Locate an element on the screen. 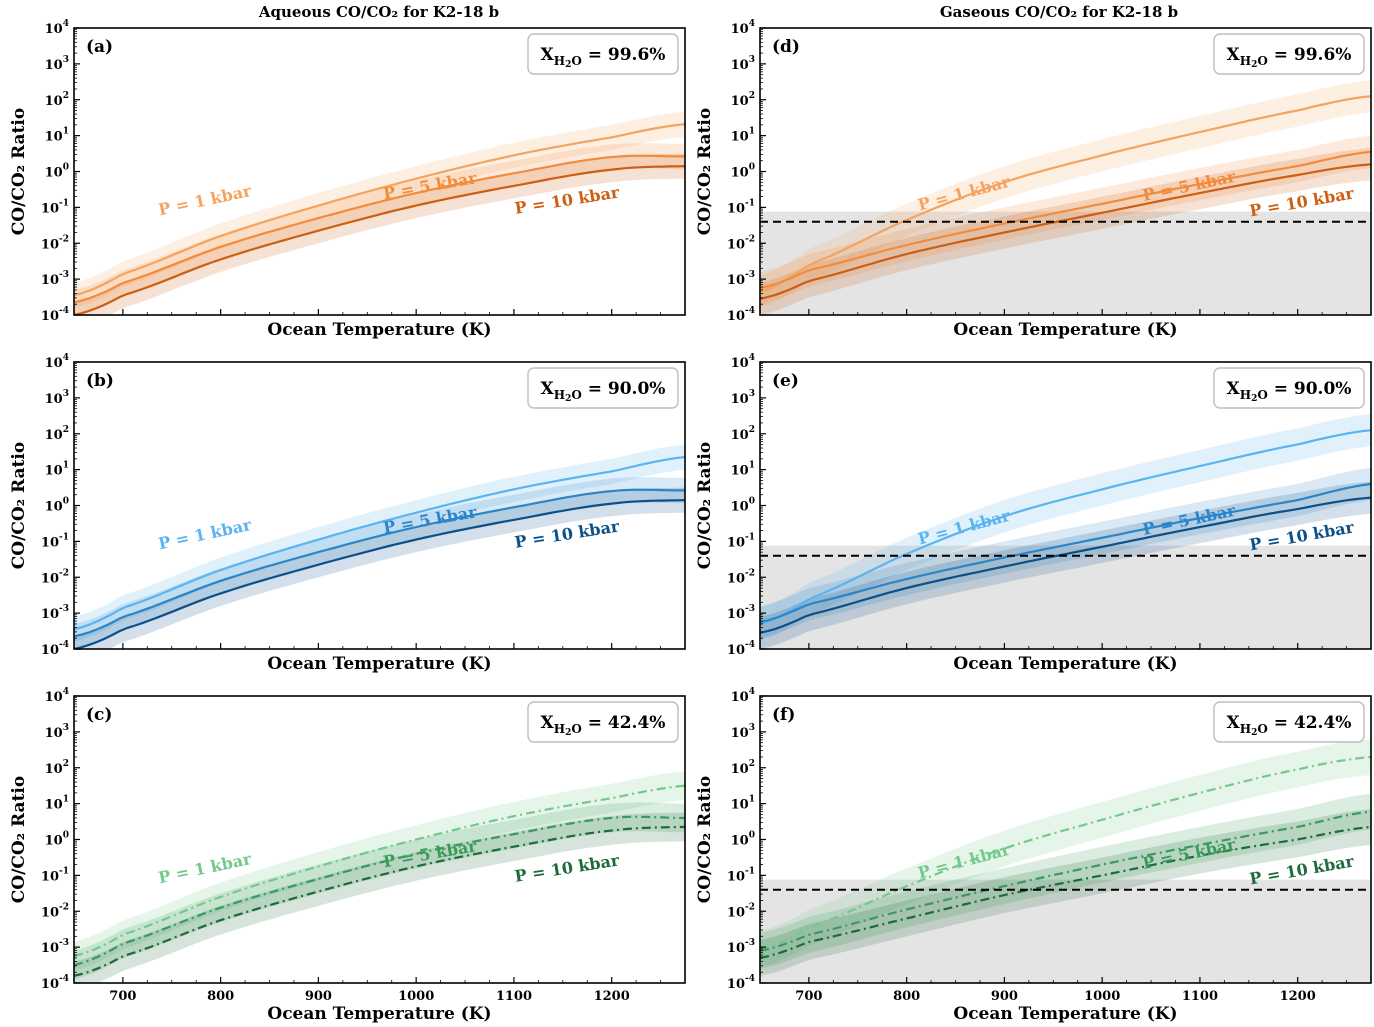 Image resolution: width=1374 pixels, height=1027 pixels. panel-label: (b) is located at coordinates (100, 381).